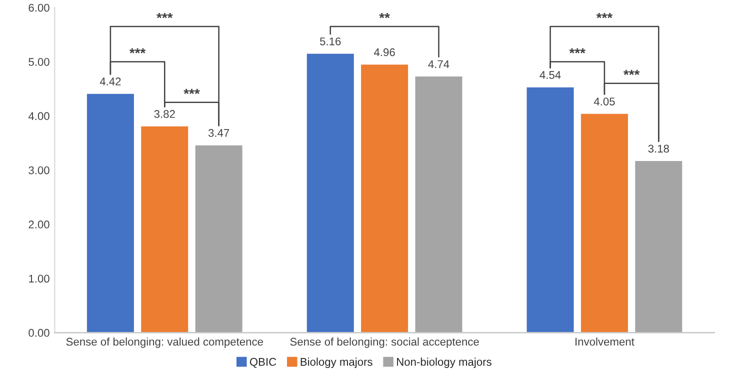  I want to click on y-tick-label: 2.00, so click(39, 224).